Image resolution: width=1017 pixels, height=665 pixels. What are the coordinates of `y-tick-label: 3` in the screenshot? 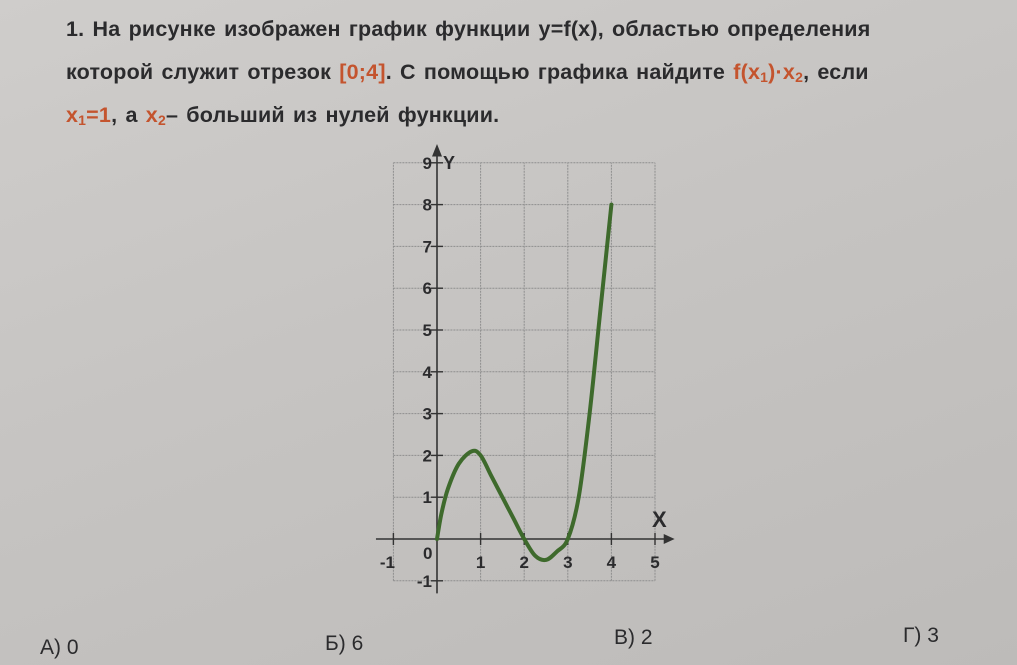 It's located at (427, 414).